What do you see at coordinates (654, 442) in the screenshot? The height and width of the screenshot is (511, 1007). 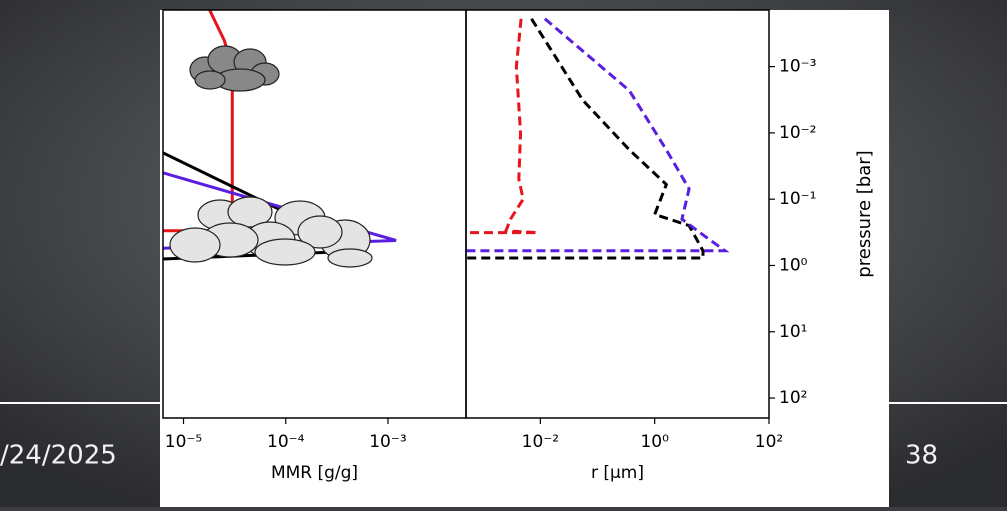 I see `x-tick-label: 10⁰` at bounding box center [654, 442].